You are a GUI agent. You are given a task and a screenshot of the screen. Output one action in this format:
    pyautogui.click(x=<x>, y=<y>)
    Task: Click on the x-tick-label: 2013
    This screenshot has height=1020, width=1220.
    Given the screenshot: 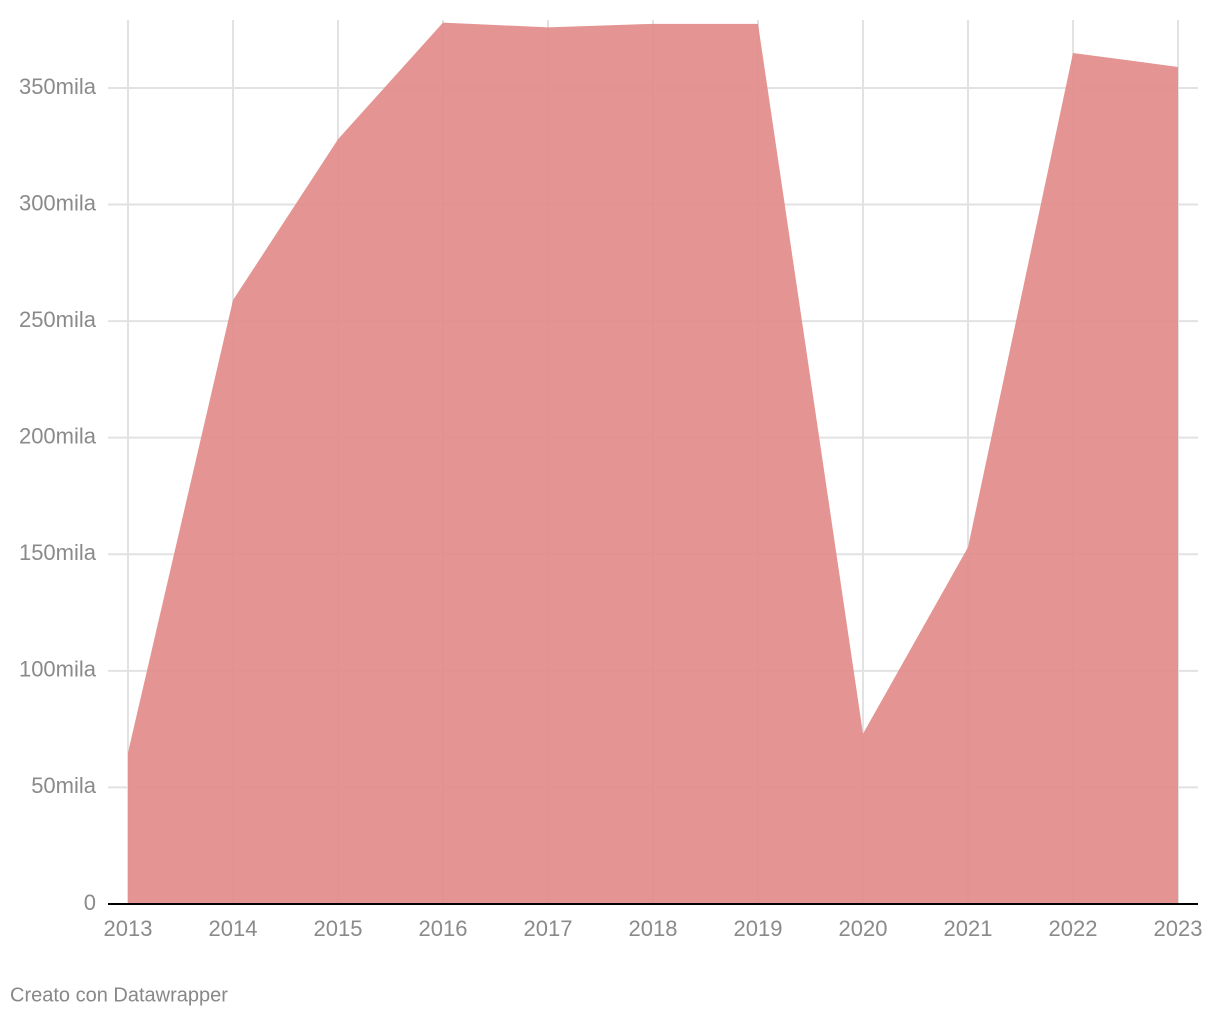 What is the action you would take?
    pyautogui.click(x=128, y=928)
    